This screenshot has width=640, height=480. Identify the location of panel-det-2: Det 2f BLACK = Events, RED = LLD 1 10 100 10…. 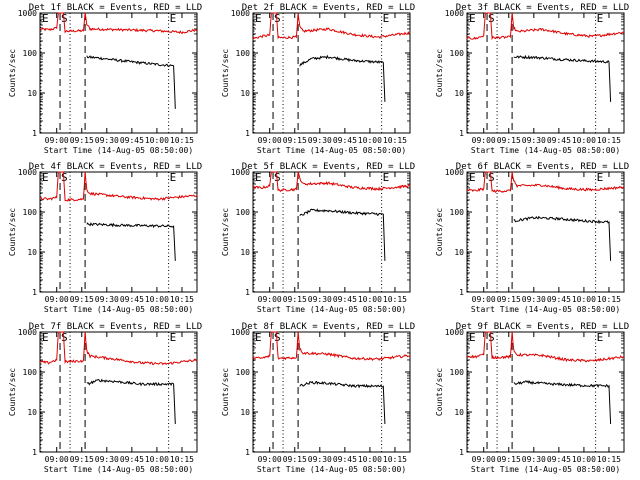
(318, 79).